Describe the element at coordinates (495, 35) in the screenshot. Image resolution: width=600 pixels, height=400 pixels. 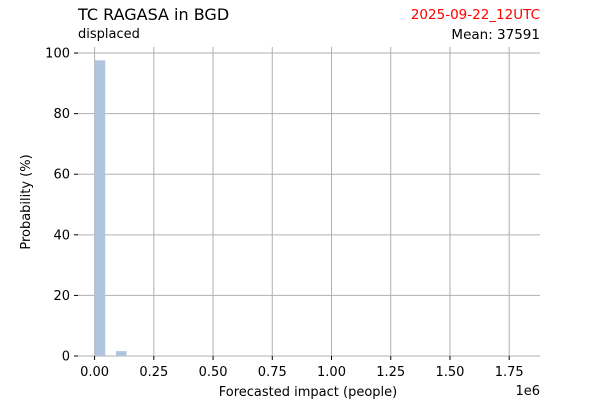
I see `mean-value: Mean: 37591` at that location.